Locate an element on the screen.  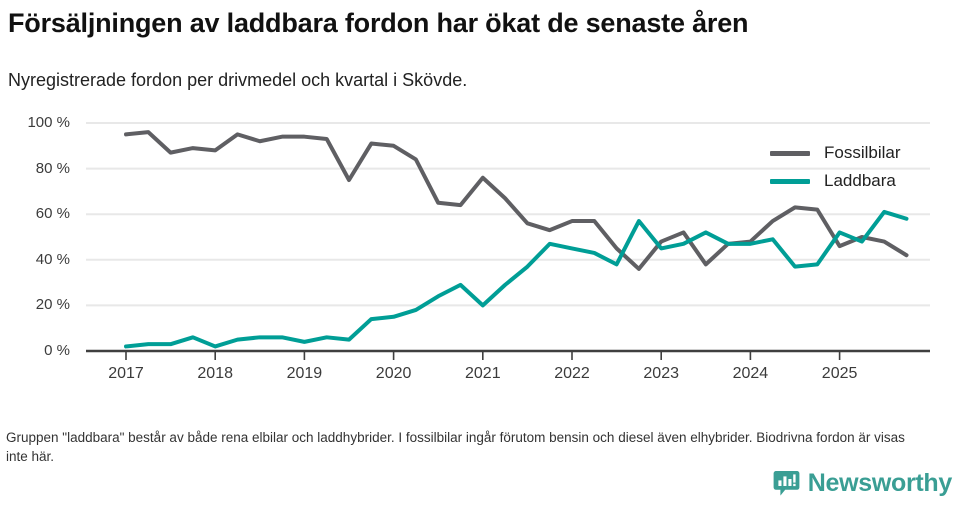
legend-label: Fossilbilar is located at coordinates (862, 152).